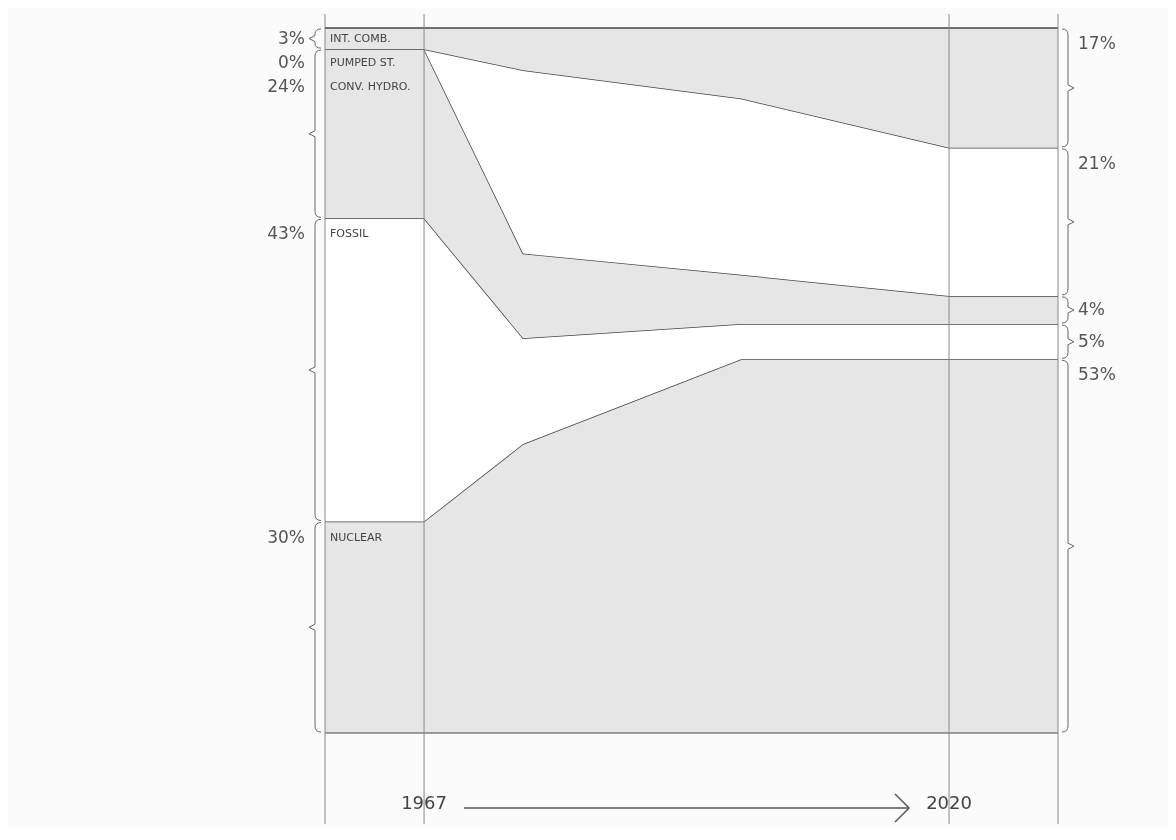 The height and width of the screenshot is (840, 1176). Describe the element at coordinates (363, 62) in the screenshot. I see `series-label: PUMPED ST.` at that location.